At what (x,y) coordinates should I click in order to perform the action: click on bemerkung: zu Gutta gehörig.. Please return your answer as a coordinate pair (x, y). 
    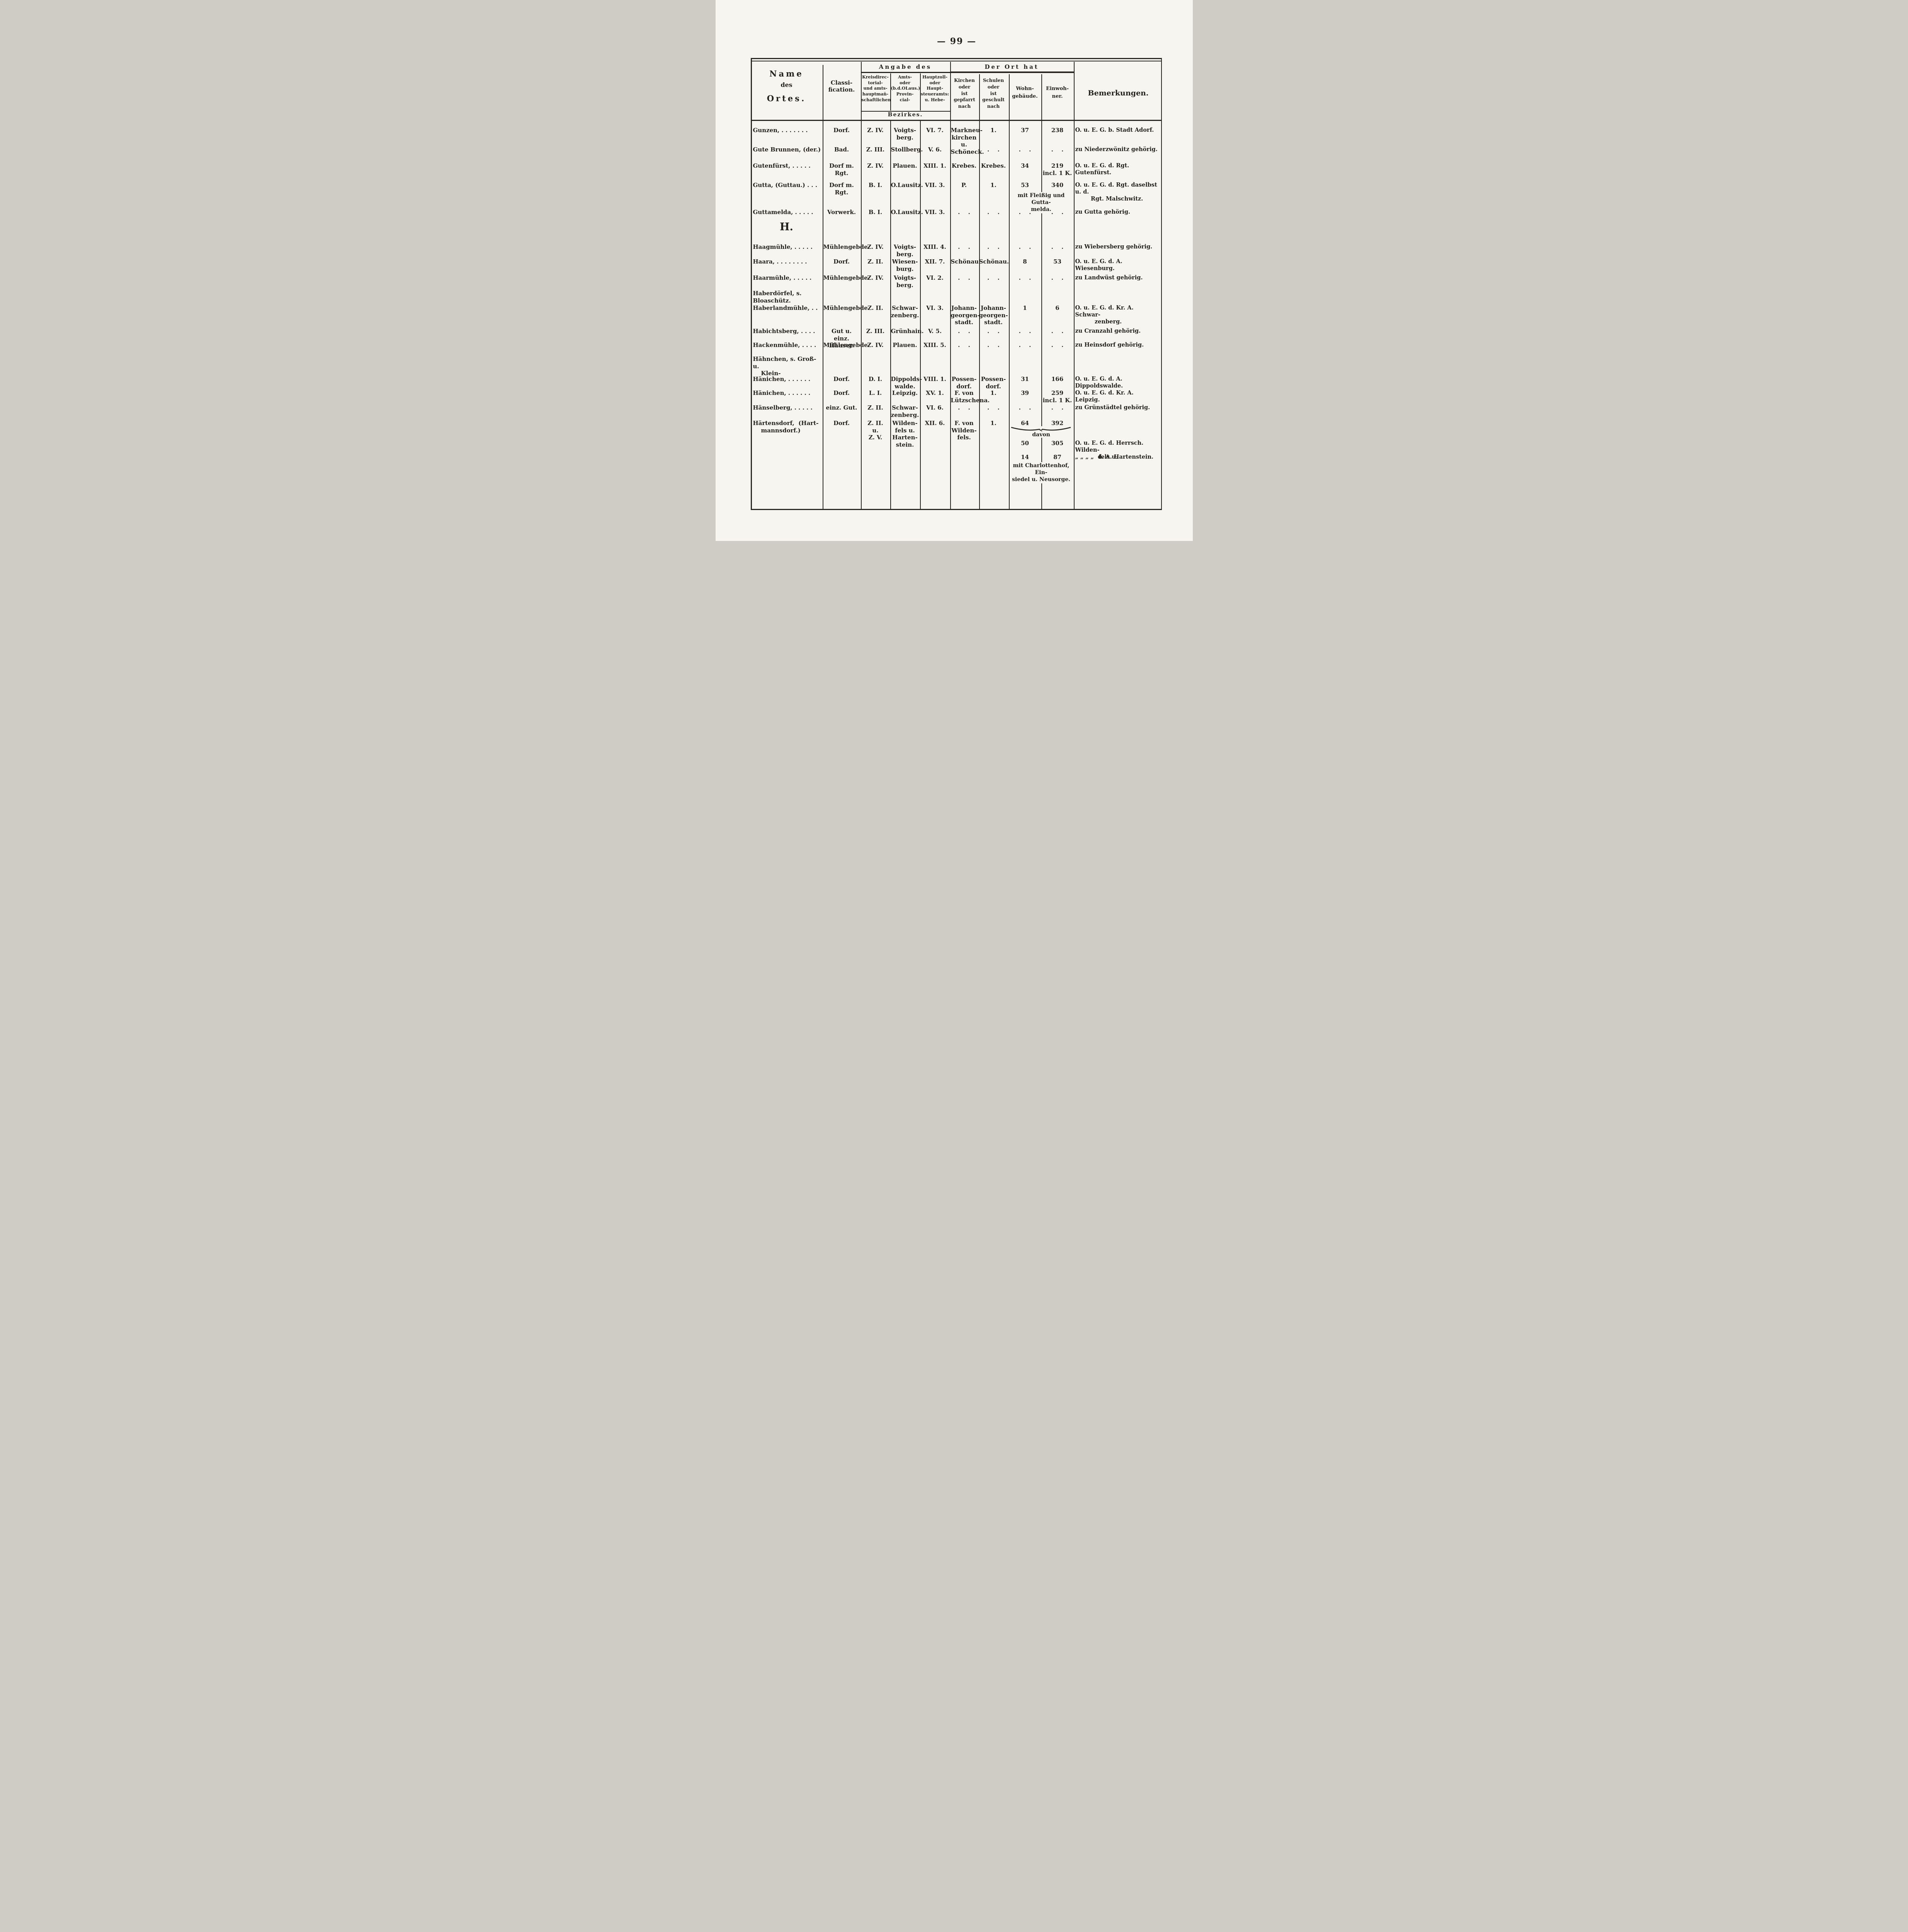
    Looking at the image, I should click on (1103, 212).